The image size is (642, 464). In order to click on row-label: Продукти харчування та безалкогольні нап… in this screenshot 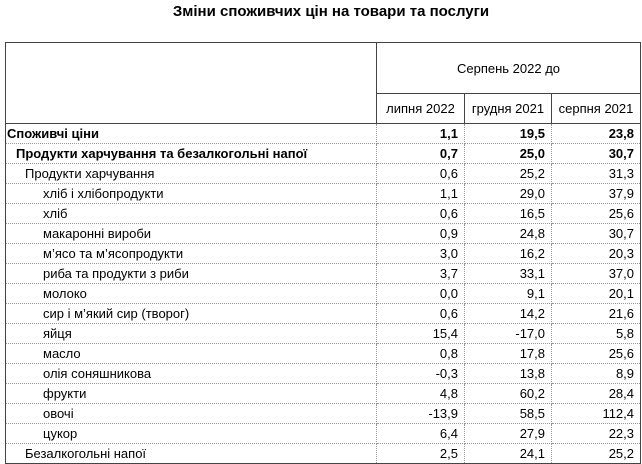, I will do `click(191, 153)`.